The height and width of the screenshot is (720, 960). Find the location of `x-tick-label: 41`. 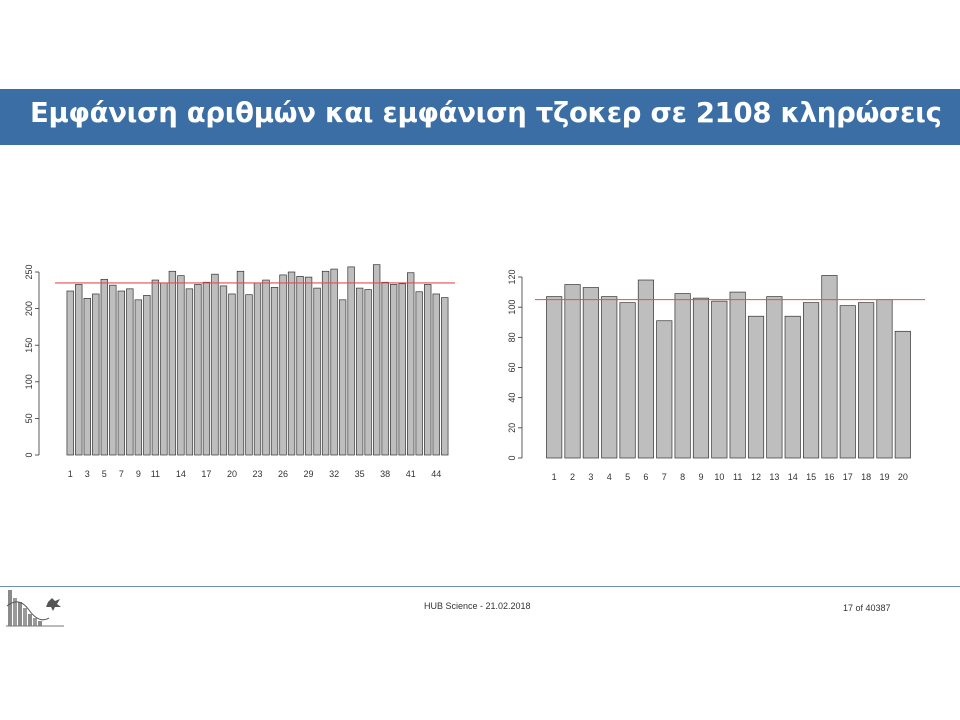

x-tick-label: 41 is located at coordinates (411, 474).